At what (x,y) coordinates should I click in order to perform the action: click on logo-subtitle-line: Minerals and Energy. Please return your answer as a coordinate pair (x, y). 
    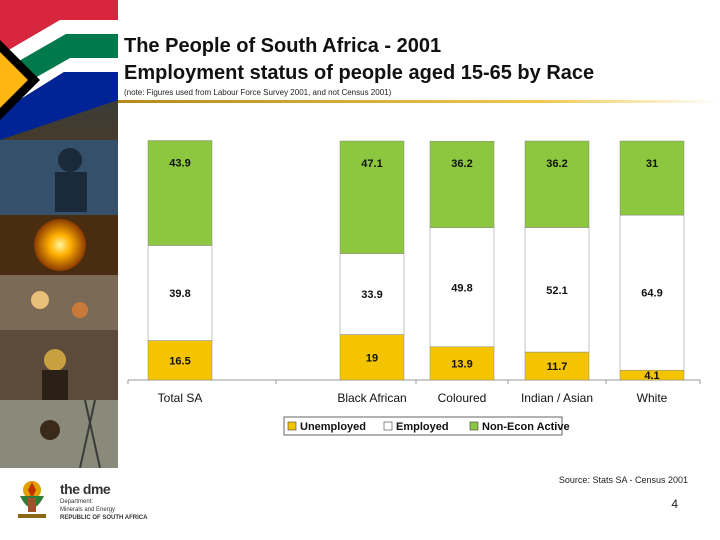
    Looking at the image, I should click on (88, 510).